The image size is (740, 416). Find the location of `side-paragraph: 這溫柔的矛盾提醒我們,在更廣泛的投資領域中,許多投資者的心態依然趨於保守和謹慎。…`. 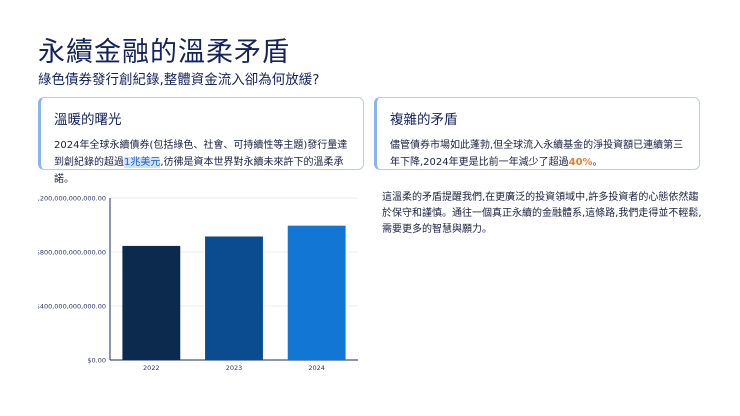

side-paragraph: 這溫柔的矛盾提醒我們,在更廣泛的投資領域中,許多投資者的心態依然趨於保守和謹慎。… is located at coordinates (542, 213).